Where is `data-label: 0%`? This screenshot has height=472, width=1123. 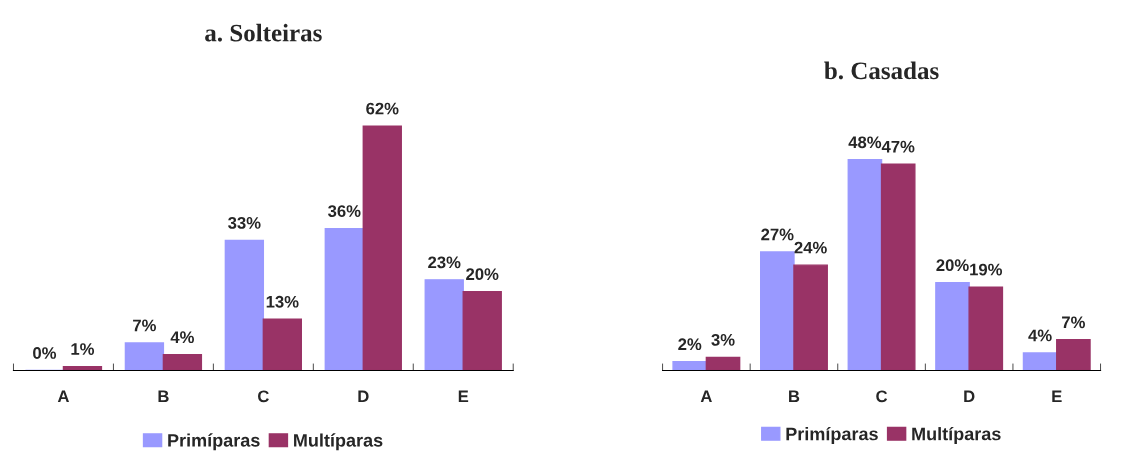 data-label: 0% is located at coordinates (45, 353).